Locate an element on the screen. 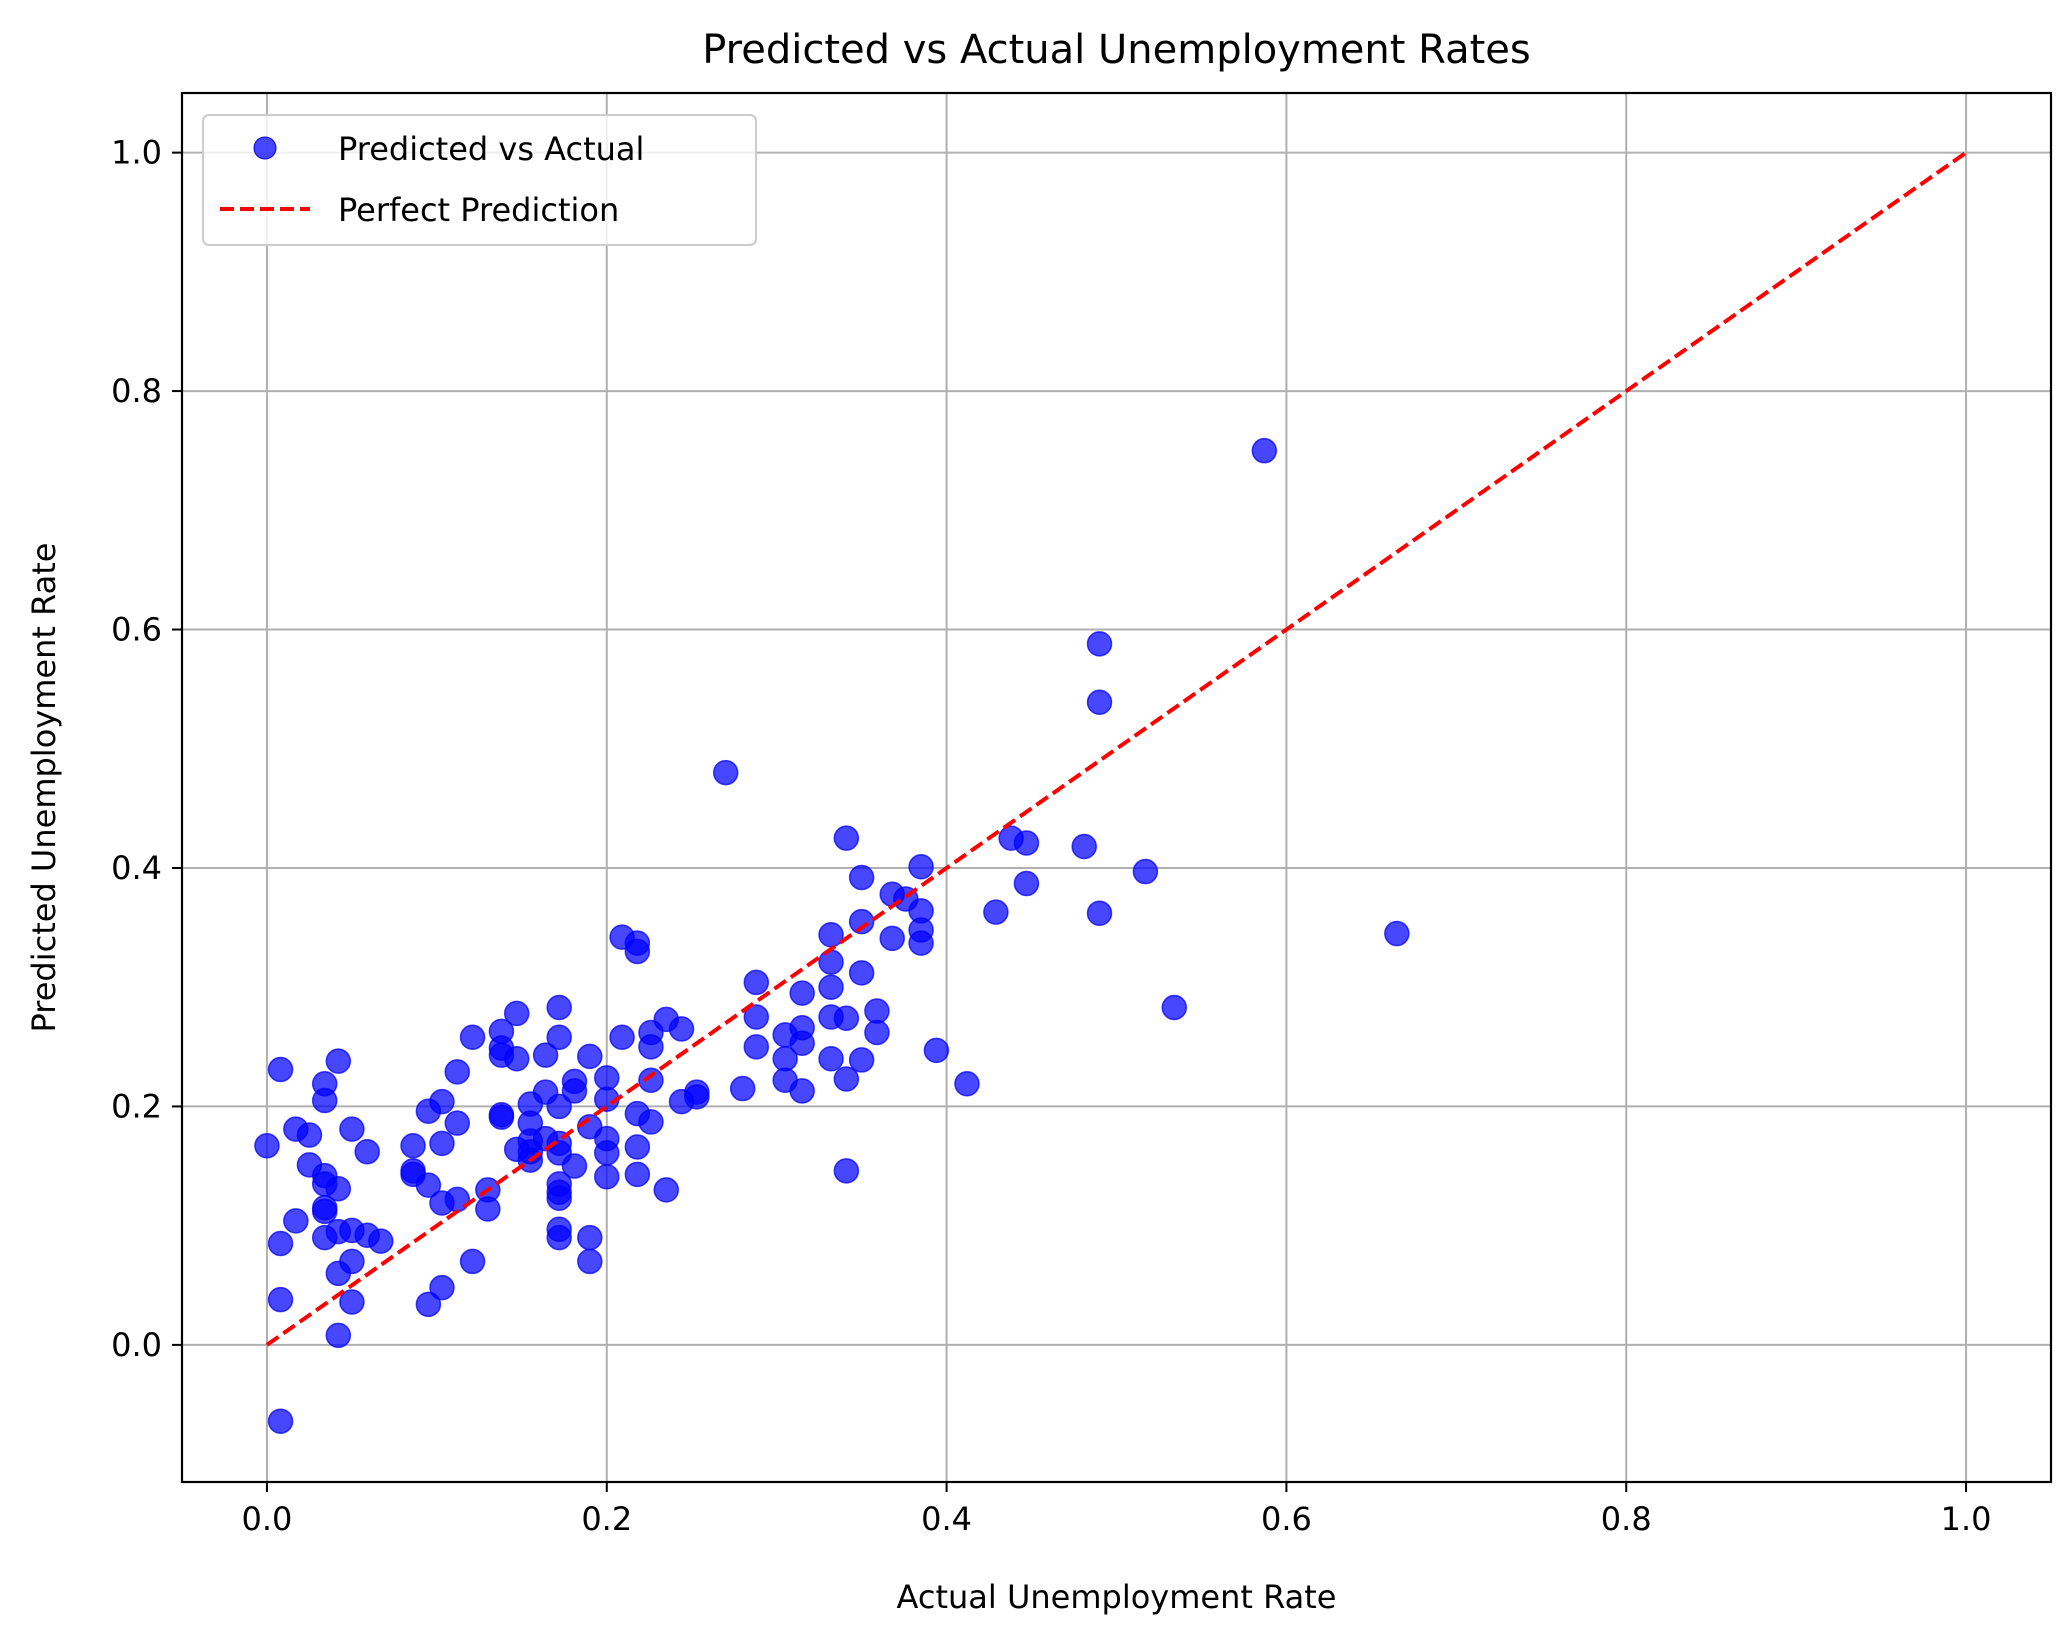 This screenshot has height=1638, width=2072. legend: Predicted vs Actual Perfect Prediction is located at coordinates (479, 180).